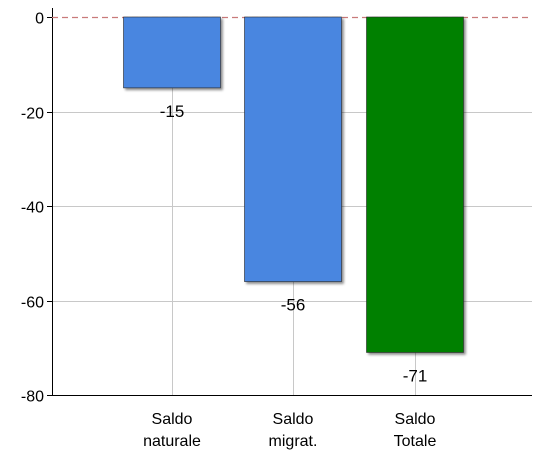 Image resolution: width=534 pixels, height=459 pixels. What do you see at coordinates (32, 397) in the screenshot?
I see `y-tick-label: -80` at bounding box center [32, 397].